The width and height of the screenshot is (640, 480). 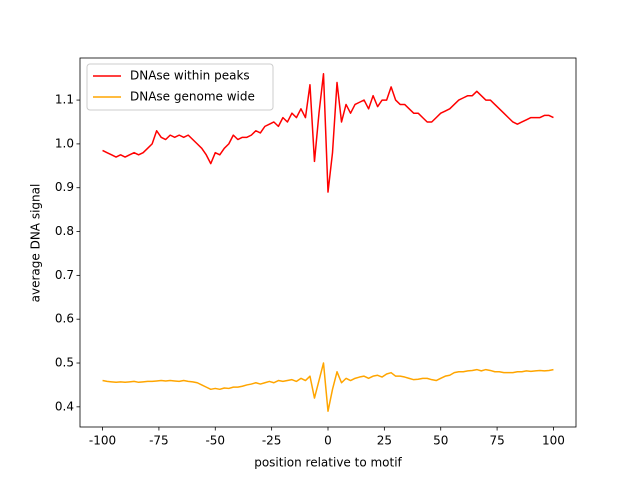 I want to click on legend: DNAse within peaks DNAse genome wide, so click(x=180, y=87).